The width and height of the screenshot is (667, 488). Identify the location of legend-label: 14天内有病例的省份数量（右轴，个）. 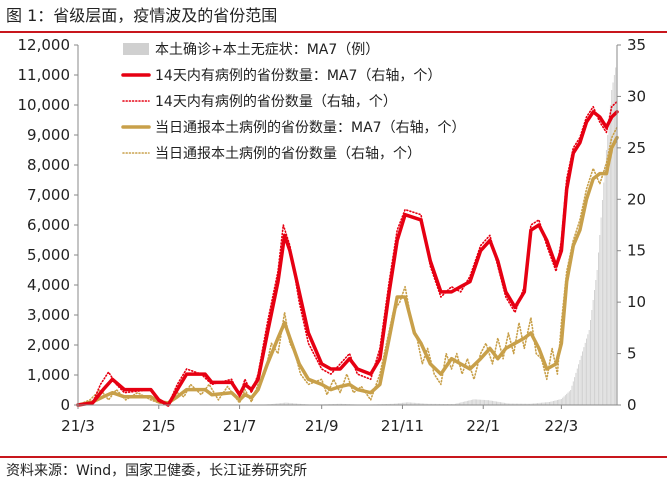
(276, 102).